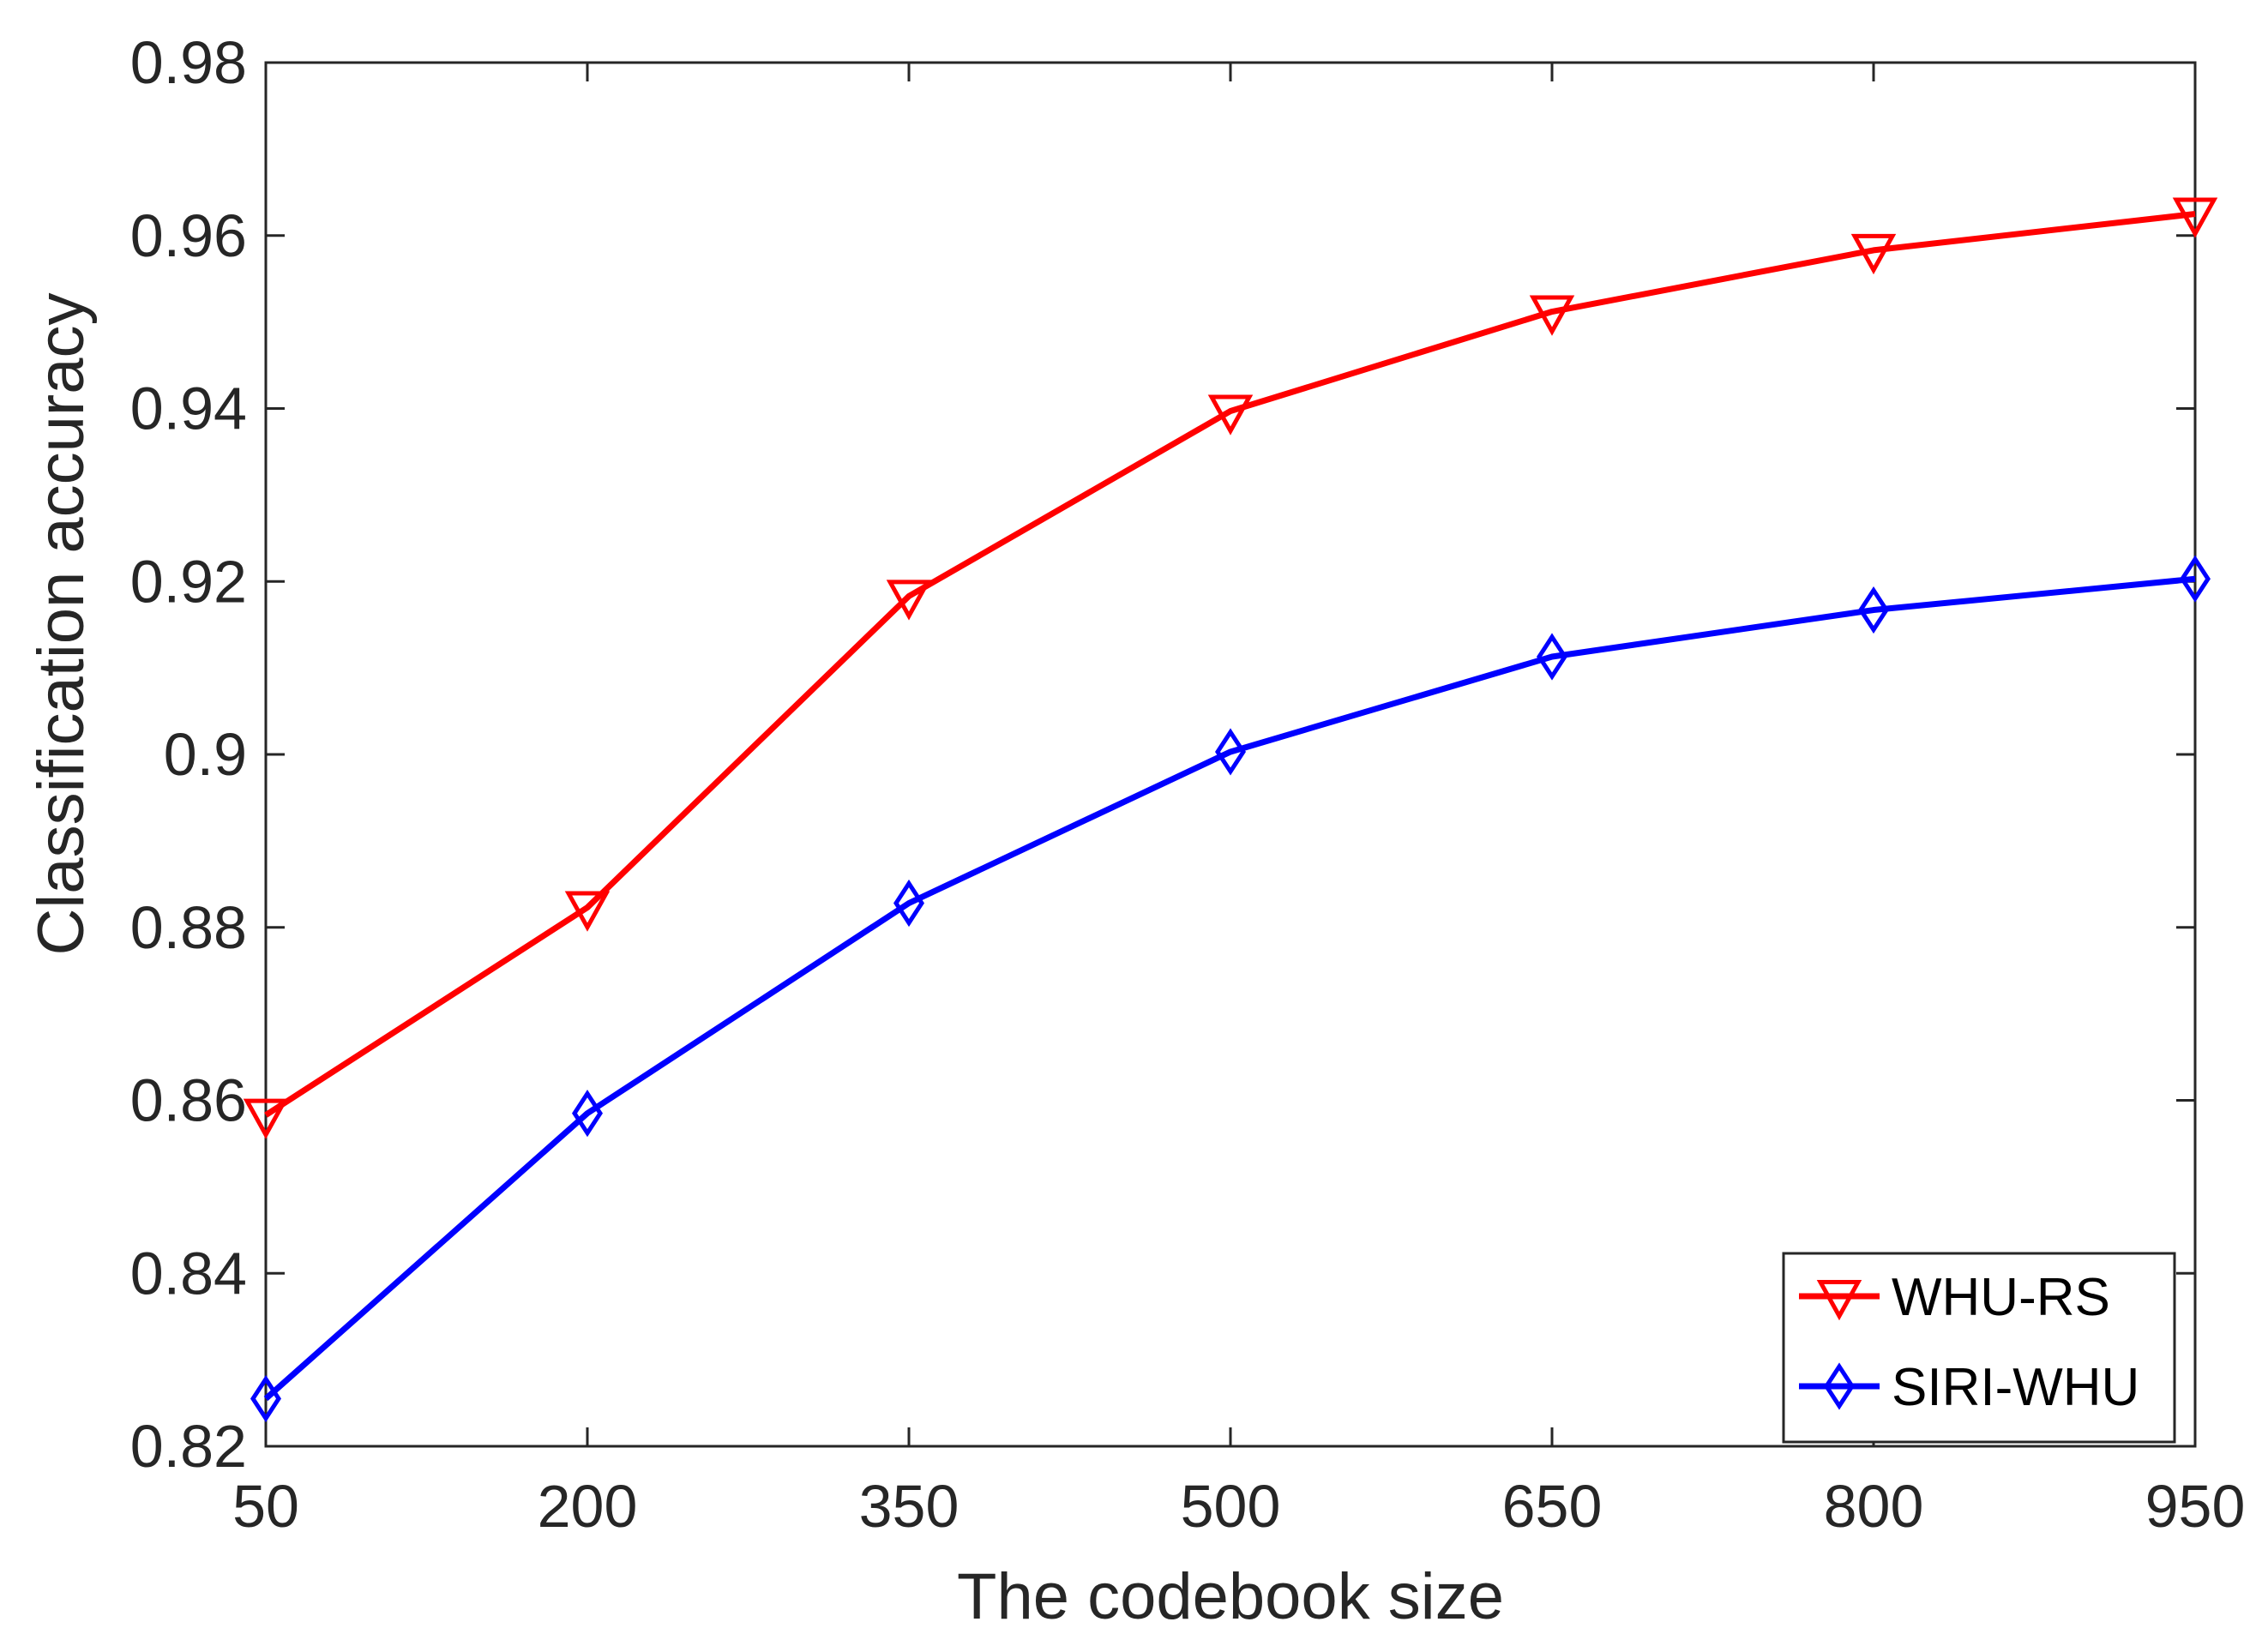  What do you see at coordinates (2001, 1297) in the screenshot?
I see `legend-label-whu-rs: WHU-RS` at bounding box center [2001, 1297].